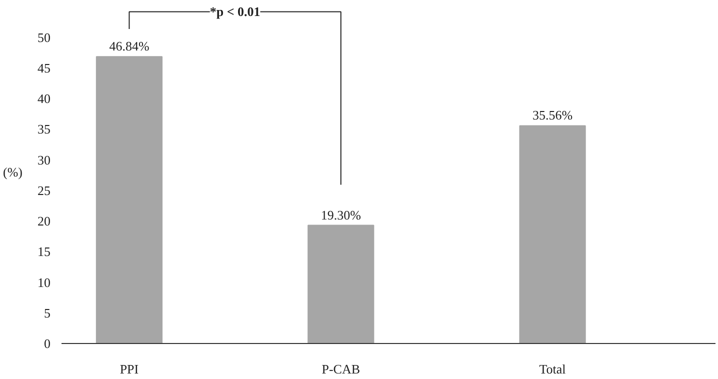  I want to click on y-tick-label: 10, so click(44, 282).